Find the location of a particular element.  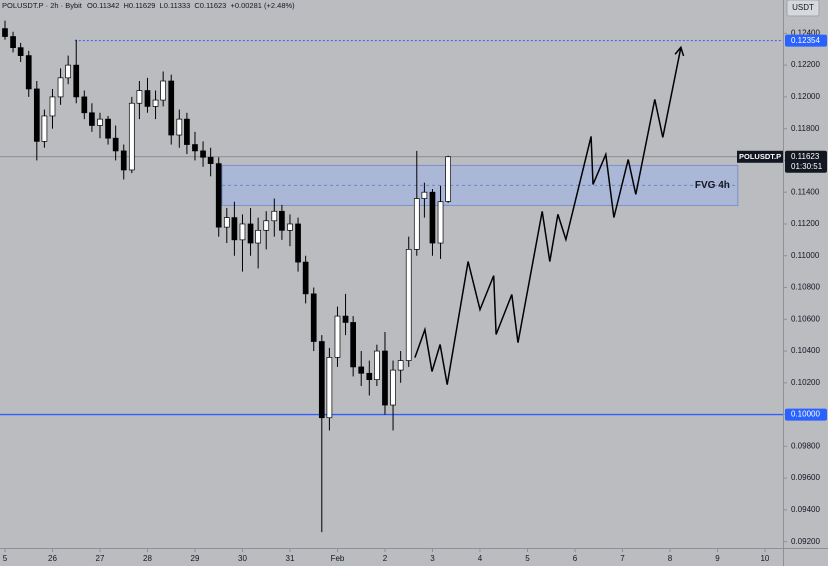

last-price-symbol-box is located at coordinates (760, 156).